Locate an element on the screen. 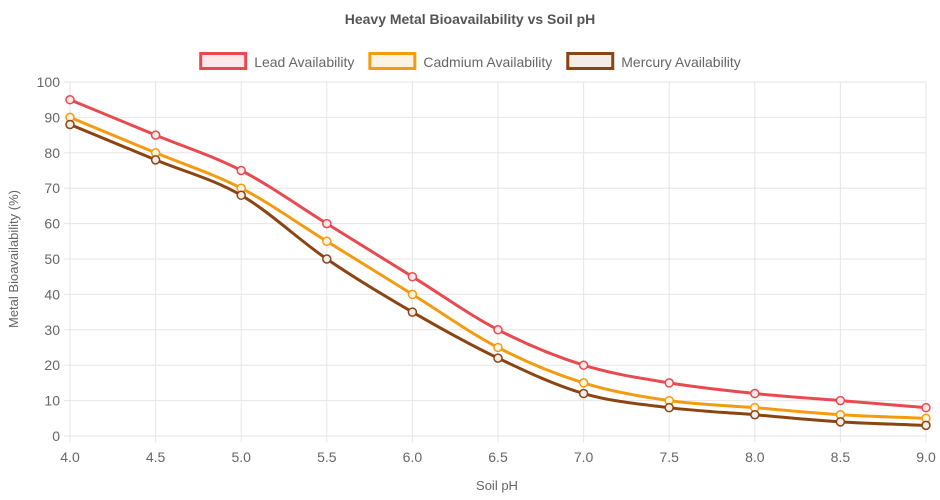 The image size is (940, 500). x-tick-label: 9.0 is located at coordinates (926, 457).